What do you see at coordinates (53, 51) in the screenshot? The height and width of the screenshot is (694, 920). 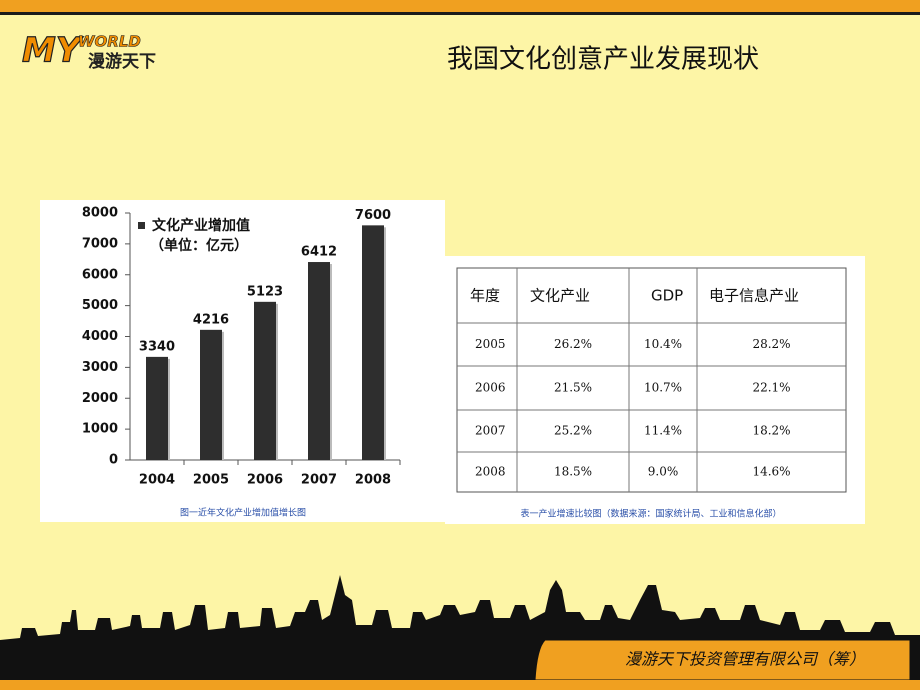 I see `logo-my: MY` at bounding box center [53, 51].